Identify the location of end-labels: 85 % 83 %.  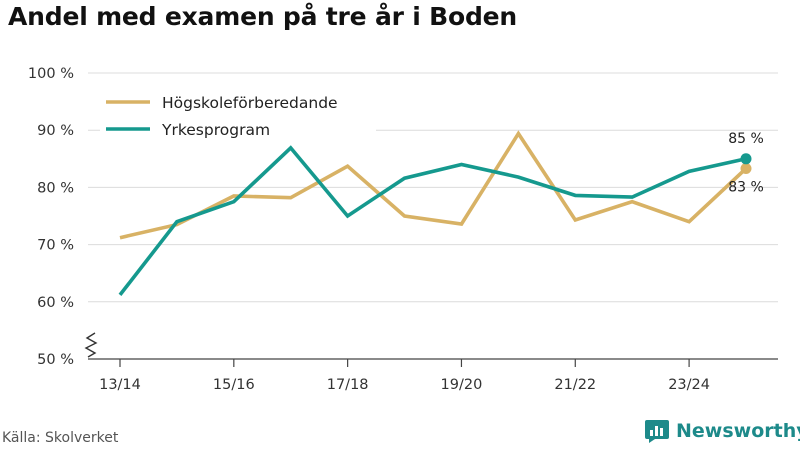
(746, 163).